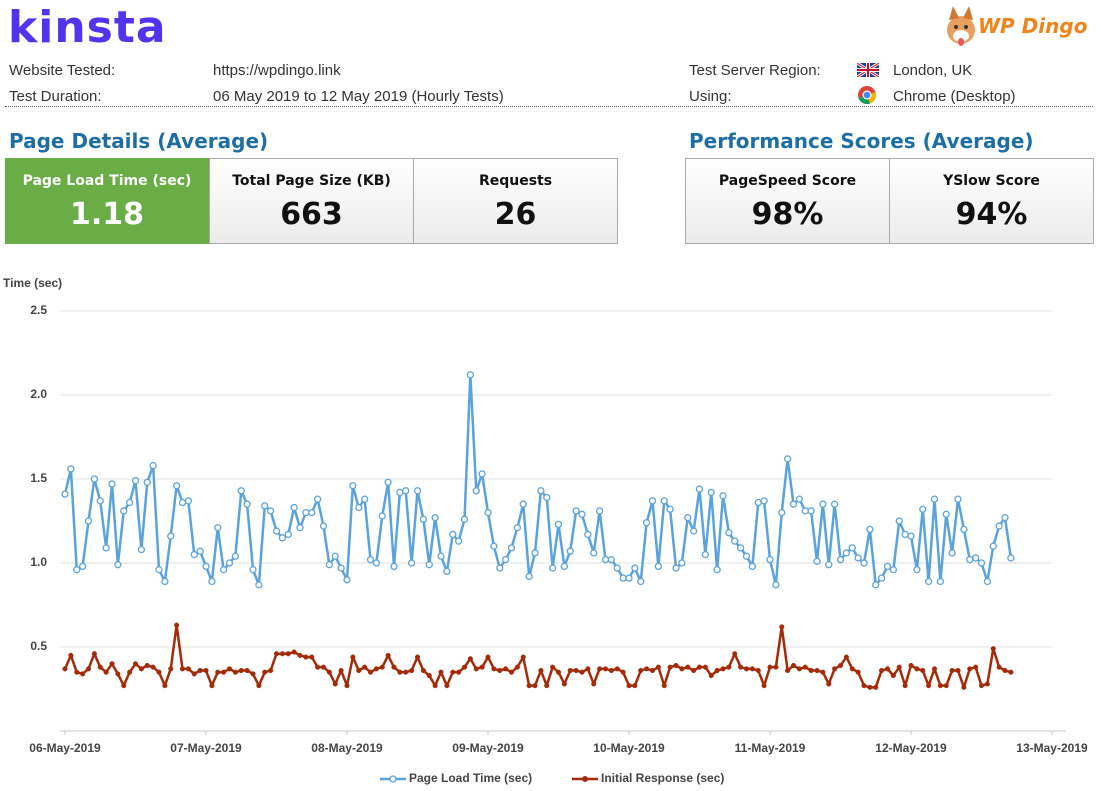 The image size is (1101, 791). Describe the element at coordinates (38, 310) in the screenshot. I see `y-tick-label: 2.5` at that location.